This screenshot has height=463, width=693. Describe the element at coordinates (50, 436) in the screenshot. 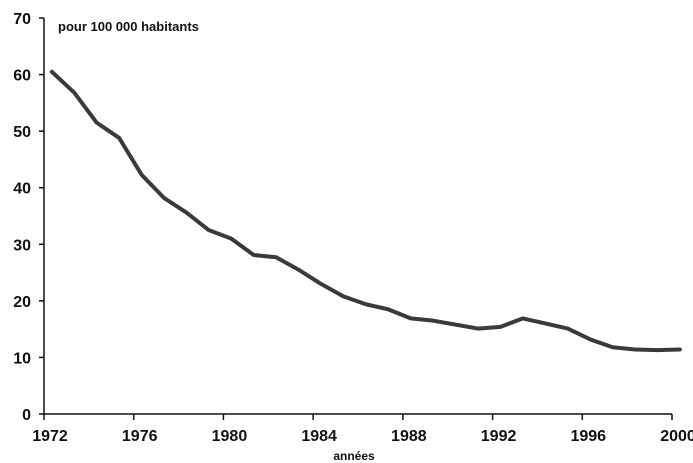

I see `x-tick-label: 1972` at that location.